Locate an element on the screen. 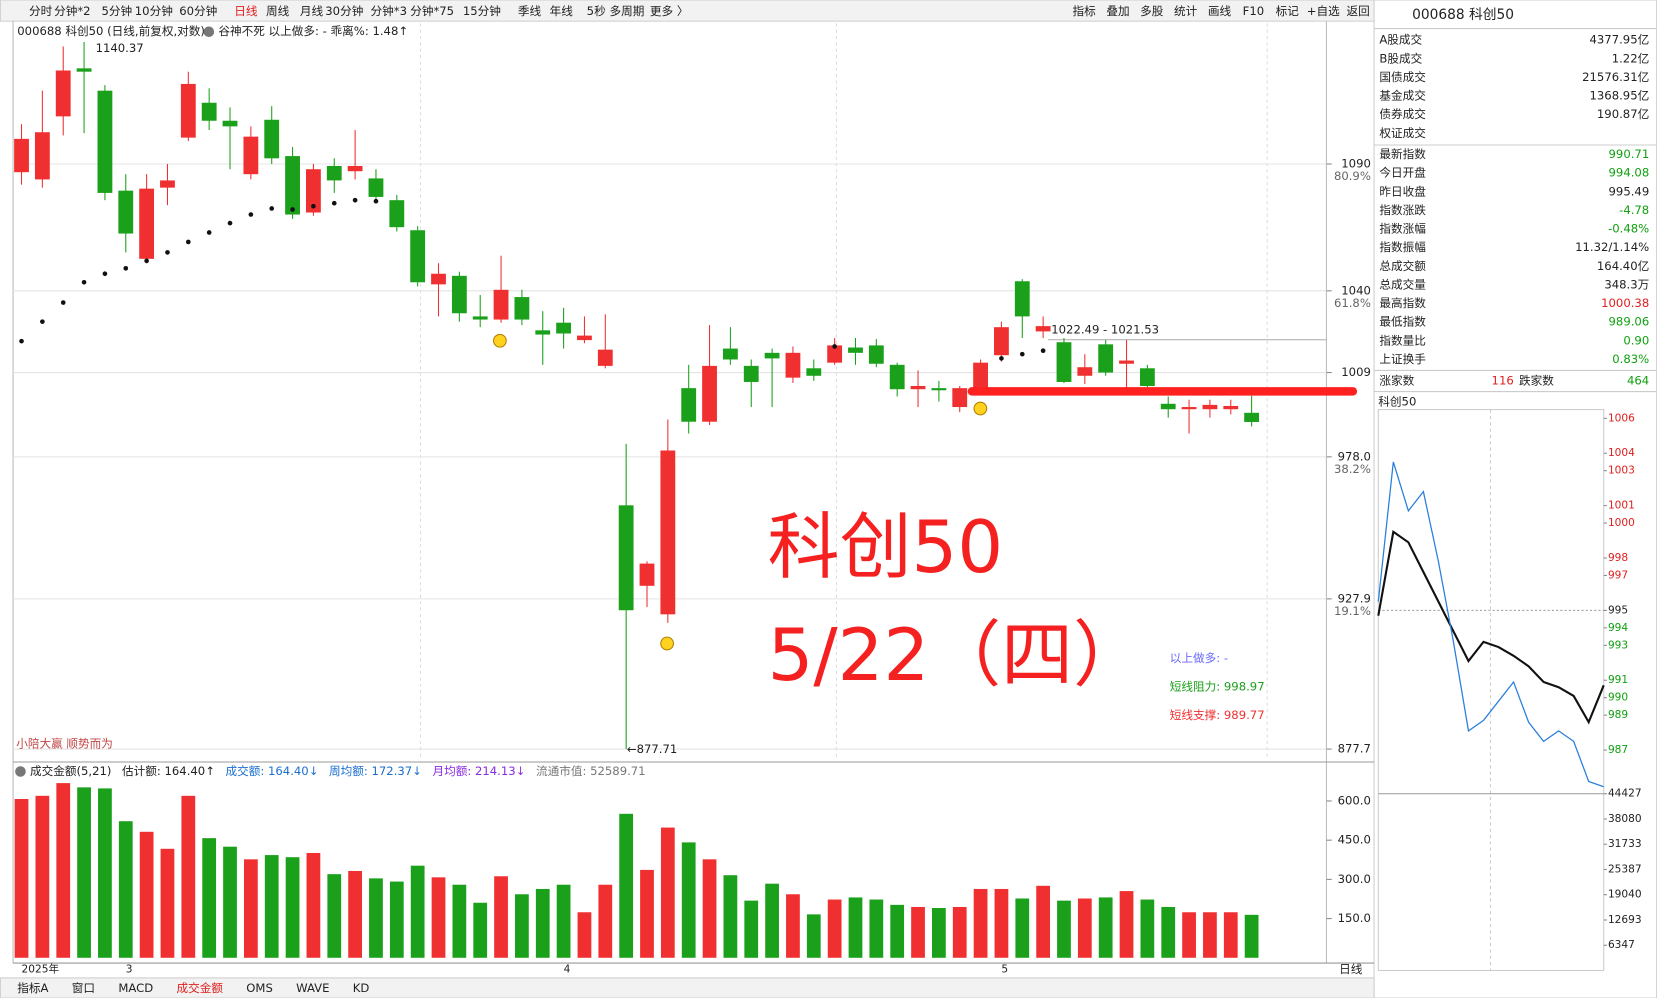 The image size is (1657, 998). toolbar-button: 60分钟 is located at coordinates (198, 11).